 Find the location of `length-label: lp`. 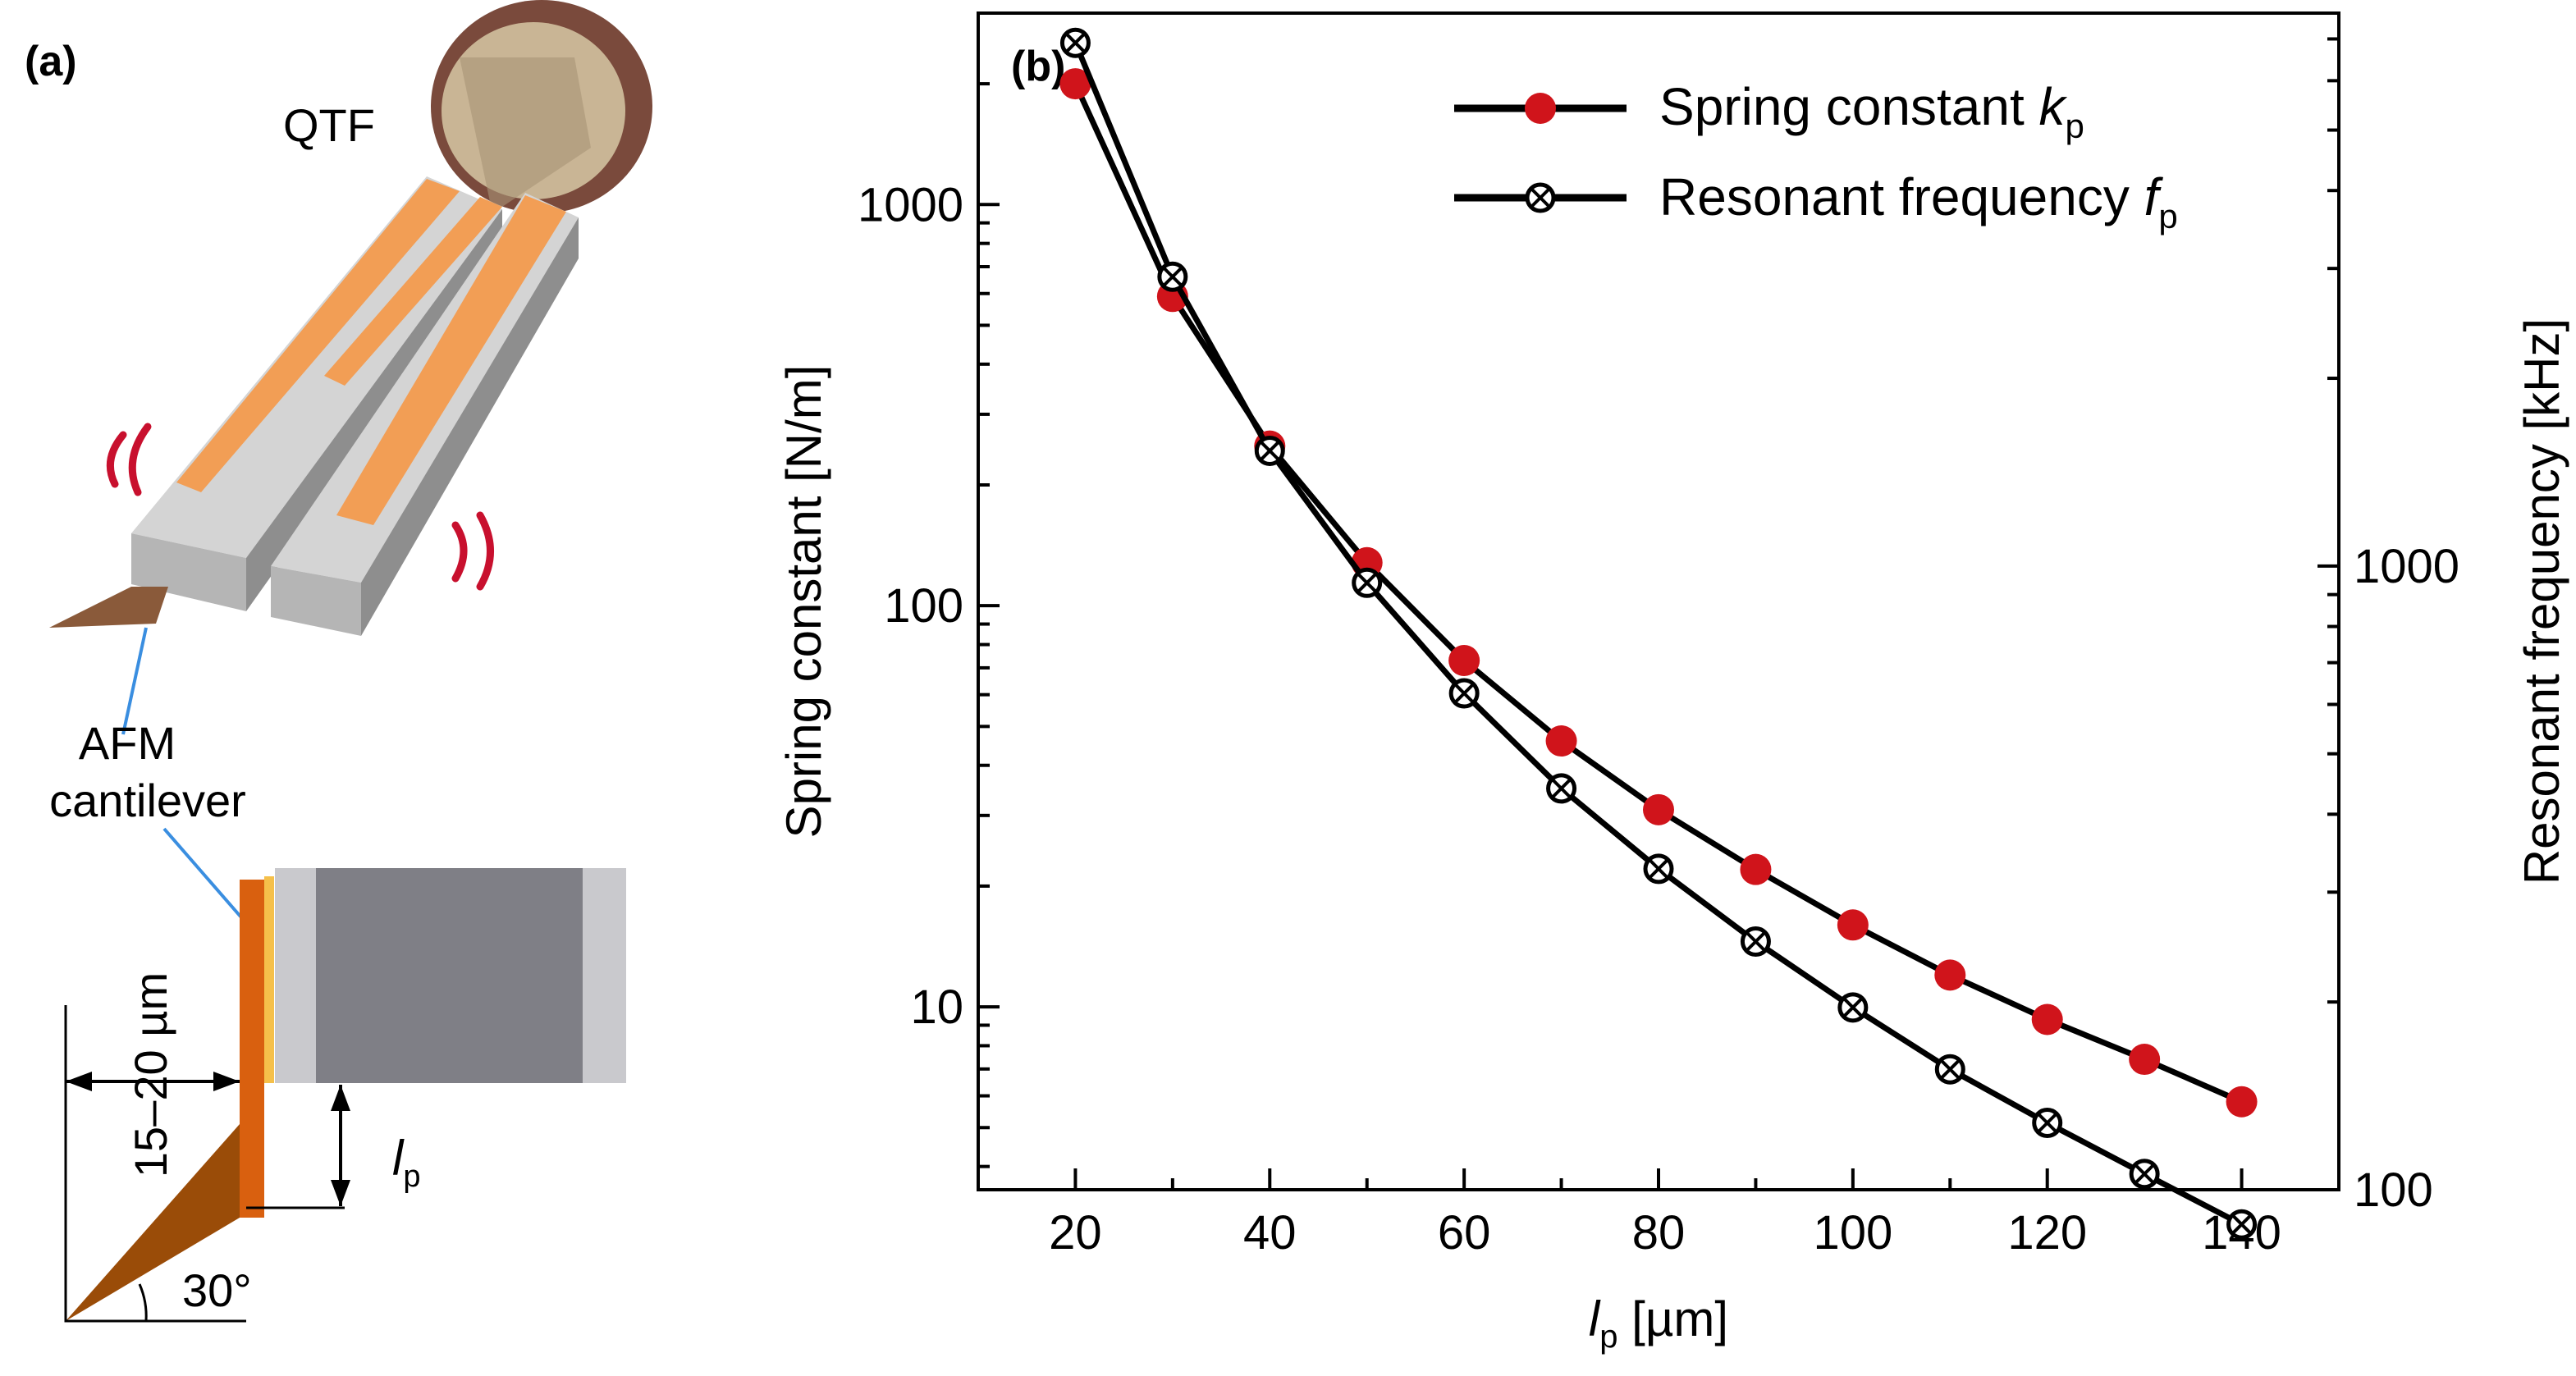

length-label: lp is located at coordinates (406, 1162).